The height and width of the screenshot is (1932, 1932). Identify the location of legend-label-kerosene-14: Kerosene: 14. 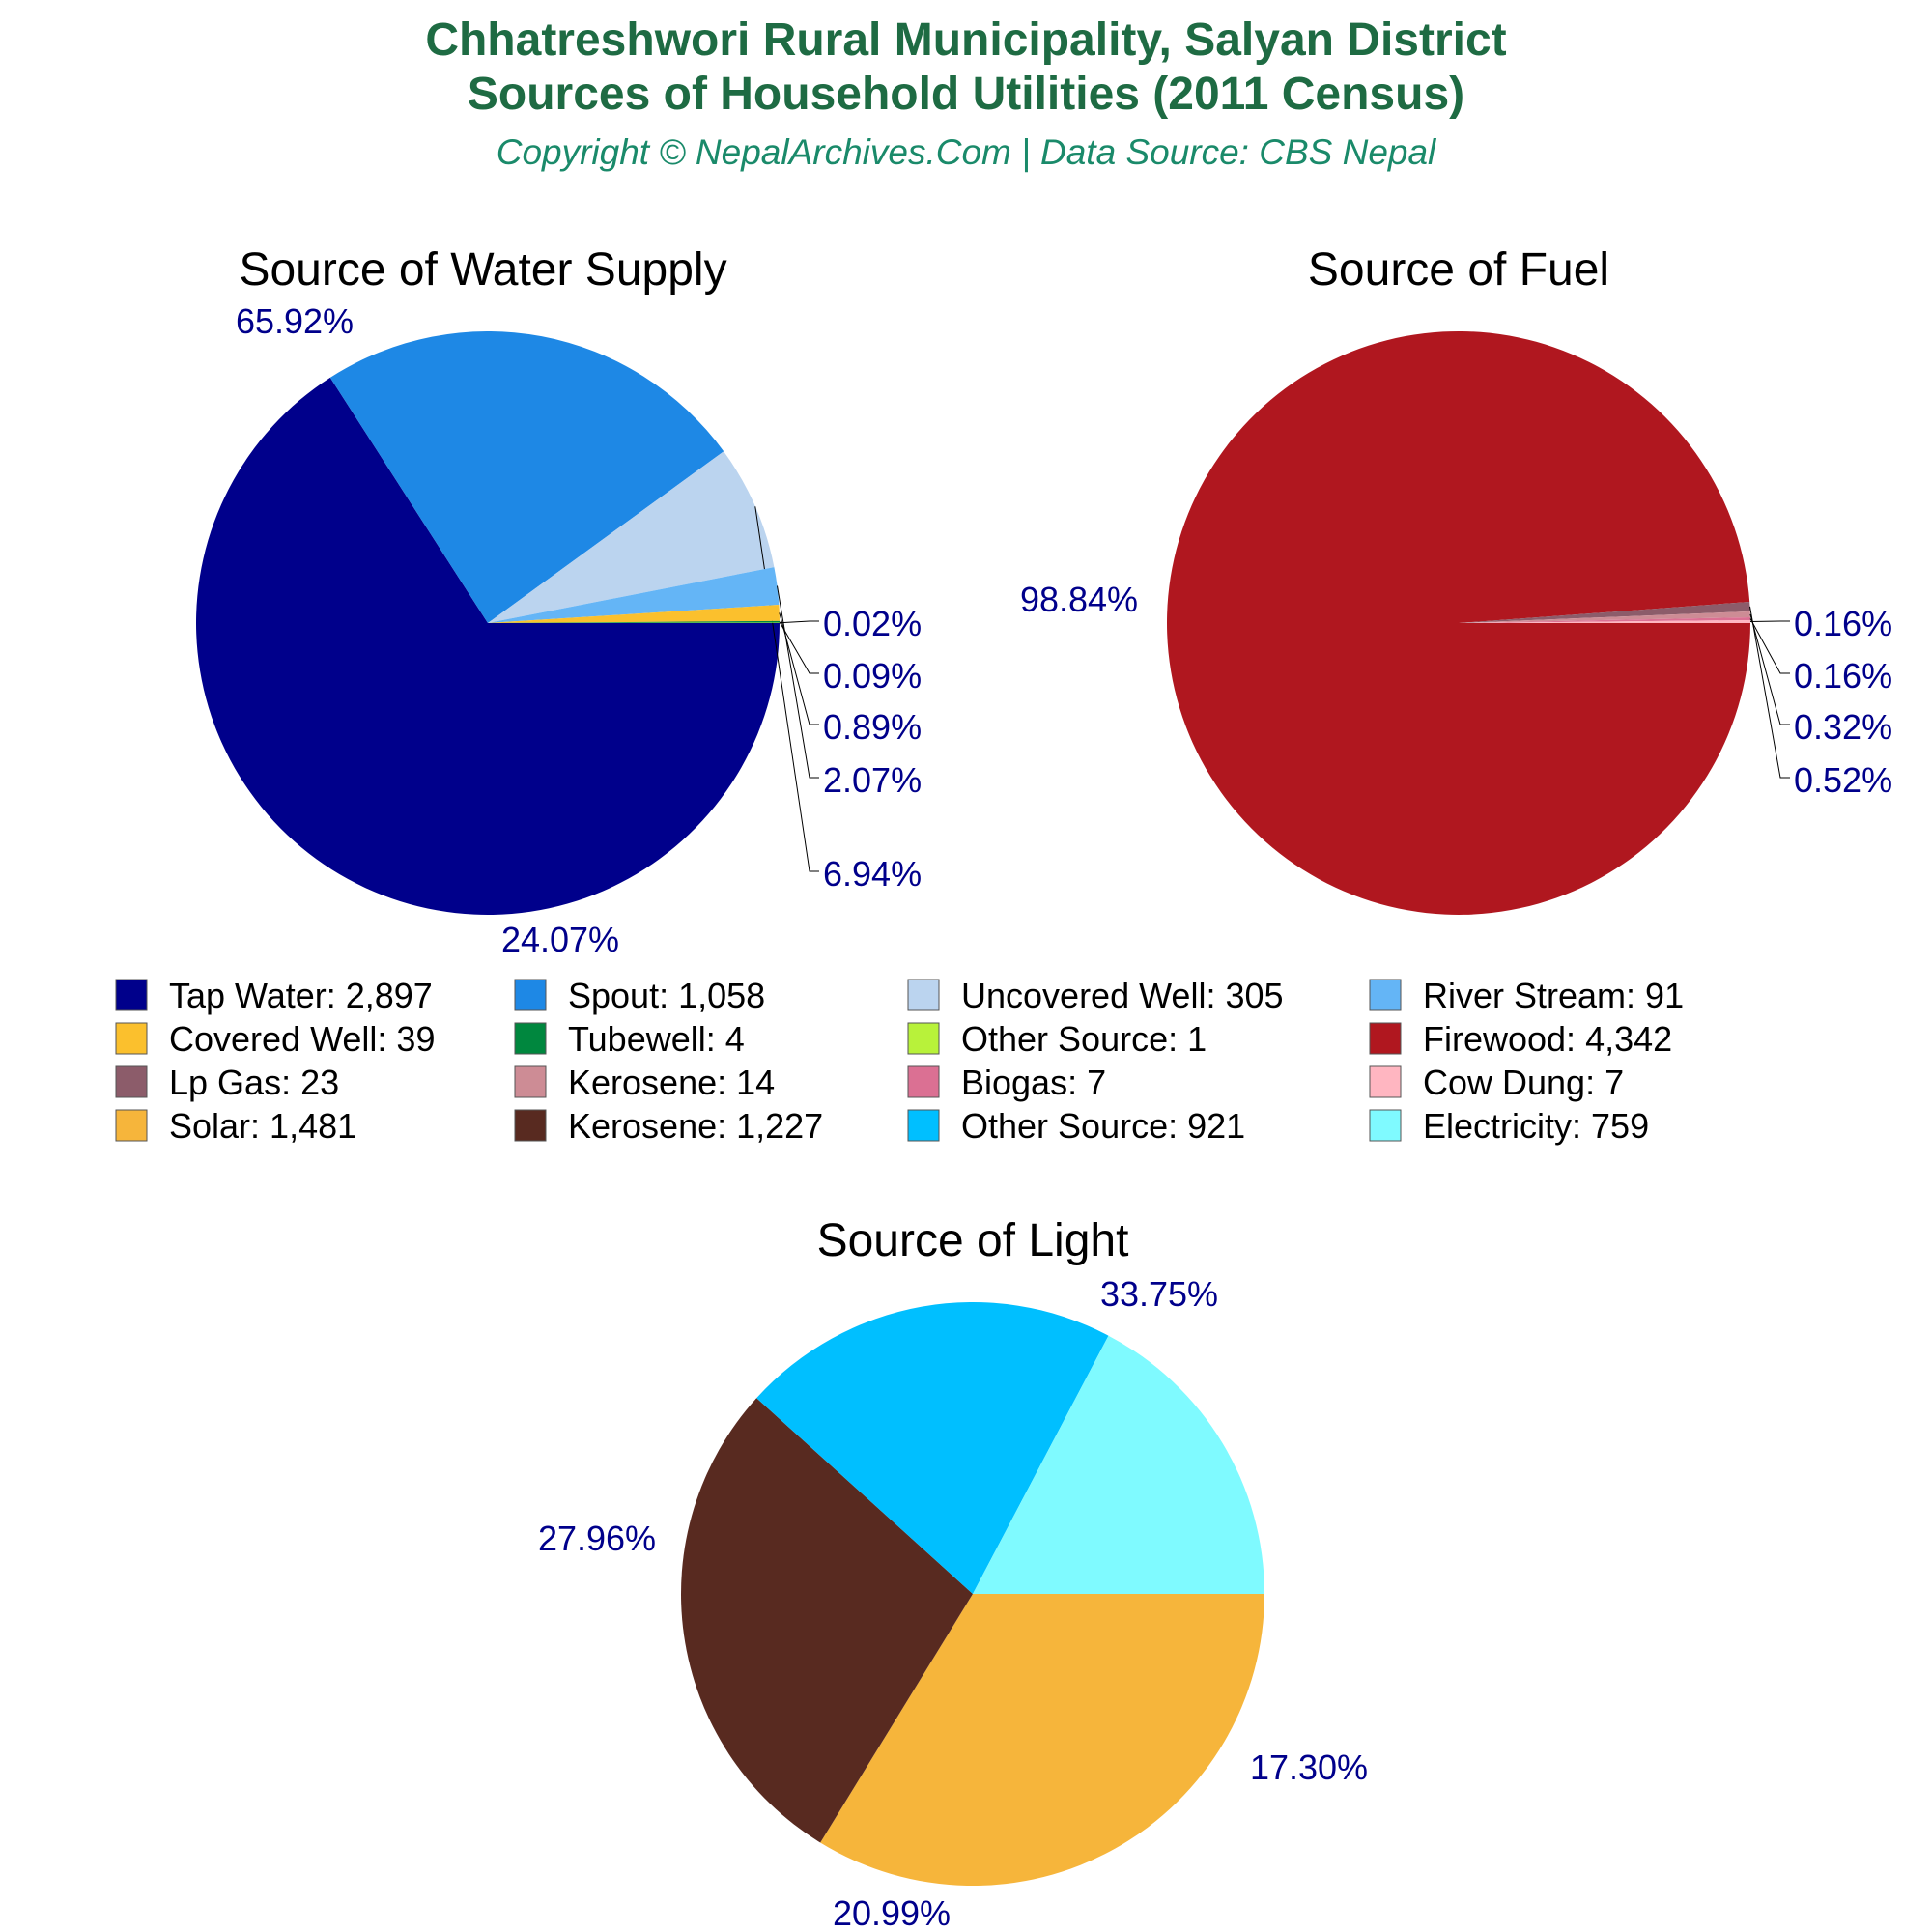
(671, 1082).